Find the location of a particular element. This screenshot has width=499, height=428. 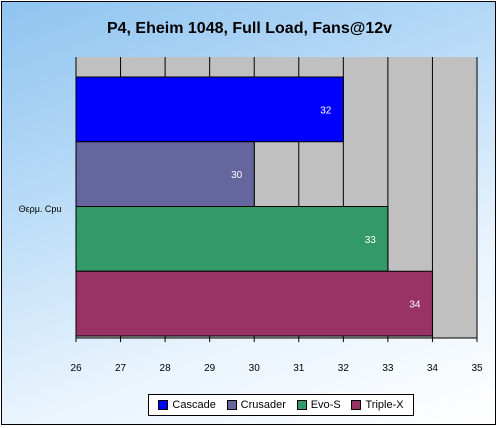

legend-item-evo-s: Evo-S is located at coordinates (318, 405).